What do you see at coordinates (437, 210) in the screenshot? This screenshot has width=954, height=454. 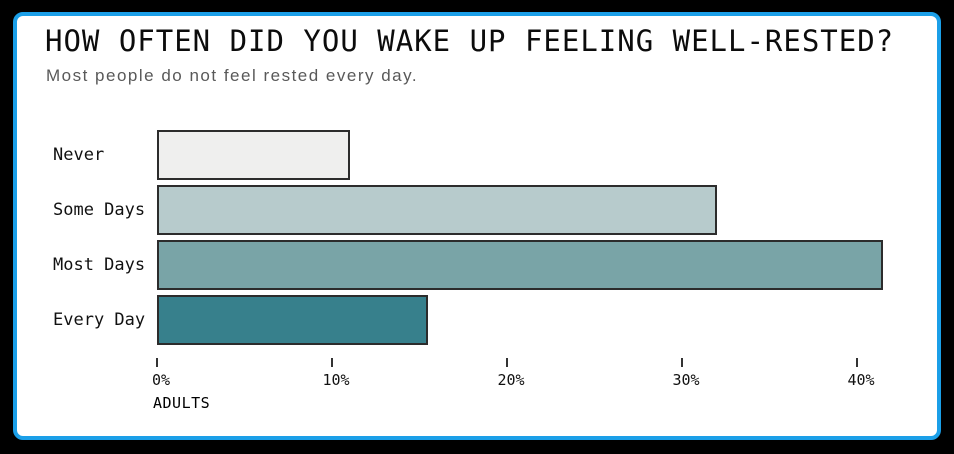 I see `bar-some-days` at bounding box center [437, 210].